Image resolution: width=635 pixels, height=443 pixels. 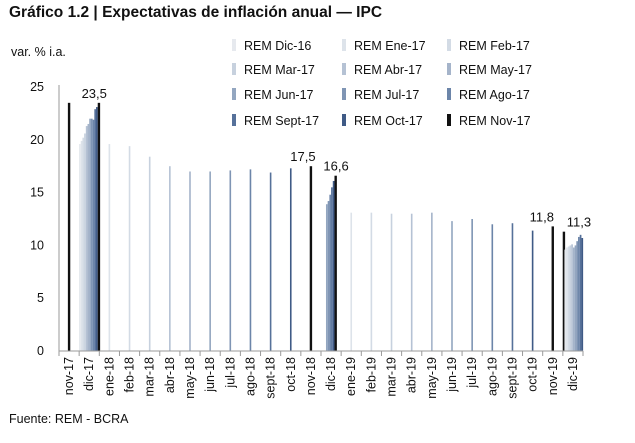 I want to click on x-tick-label: may-18, so click(x=190, y=378).